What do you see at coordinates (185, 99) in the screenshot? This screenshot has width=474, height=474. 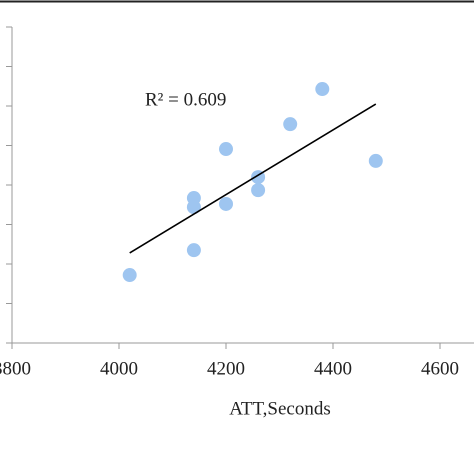 I see `annotation: R² = 0.609` at bounding box center [185, 99].